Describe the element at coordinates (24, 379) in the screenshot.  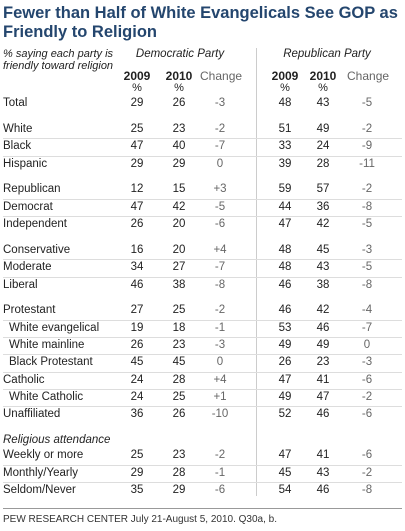
I see `row-label: Catholic` at that location.